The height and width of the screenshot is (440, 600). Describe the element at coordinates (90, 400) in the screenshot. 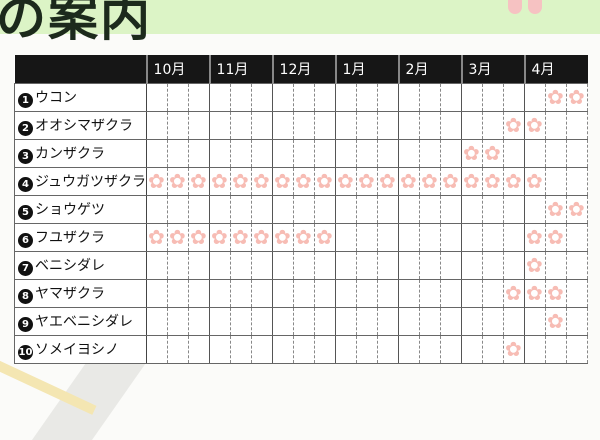

I see `map-decoration` at that location.